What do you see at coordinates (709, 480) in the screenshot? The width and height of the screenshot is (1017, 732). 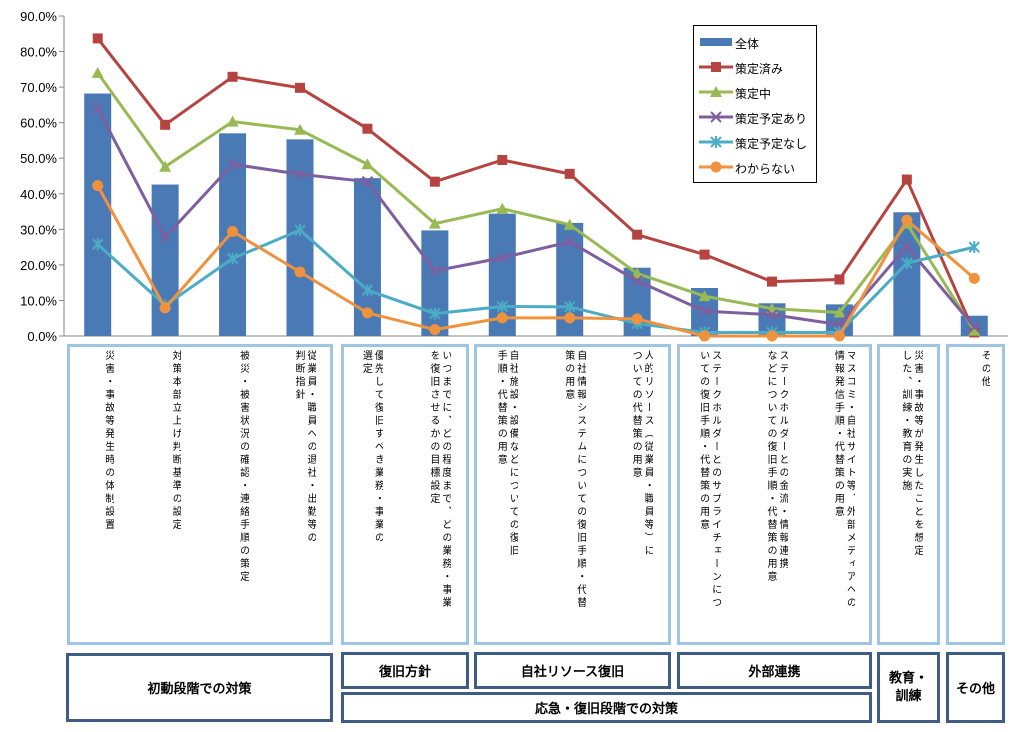 I see `category-label: ステークホルダーとのサプライチェーンにつ いての復旧手順・代替策の用意` at bounding box center [709, 480].